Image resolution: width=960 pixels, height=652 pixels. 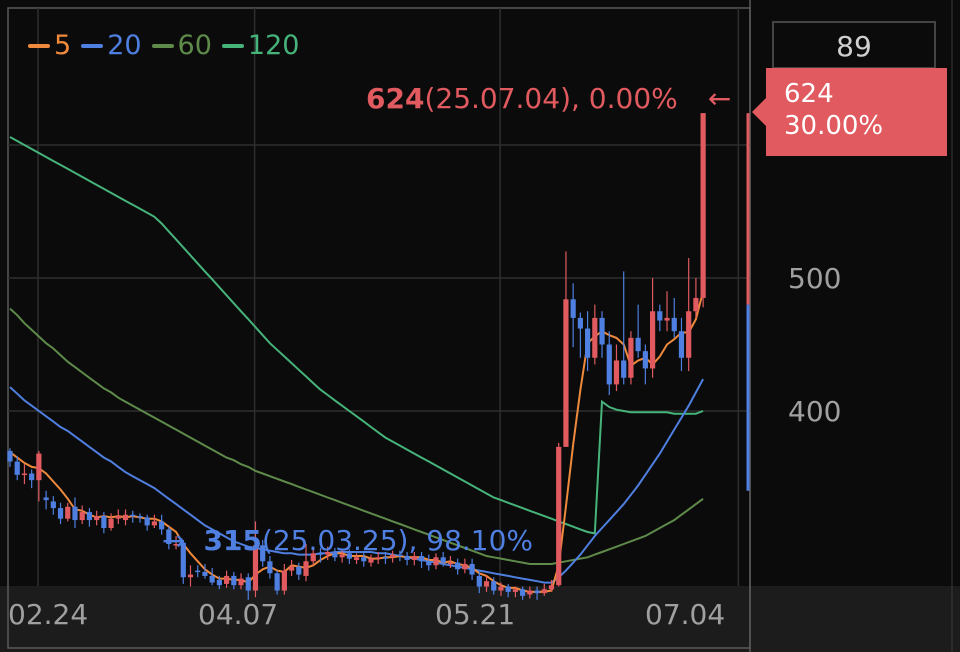 I want to click on current-price-tag: 624 30.00%, so click(x=849, y=112).